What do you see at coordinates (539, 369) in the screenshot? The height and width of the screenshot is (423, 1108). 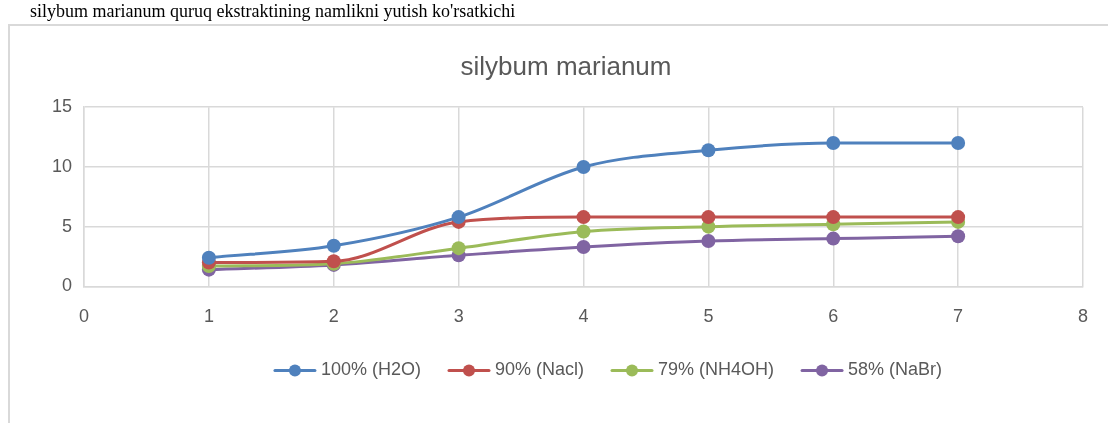 I see `legend-label: 90% (Nacl)` at bounding box center [539, 369].